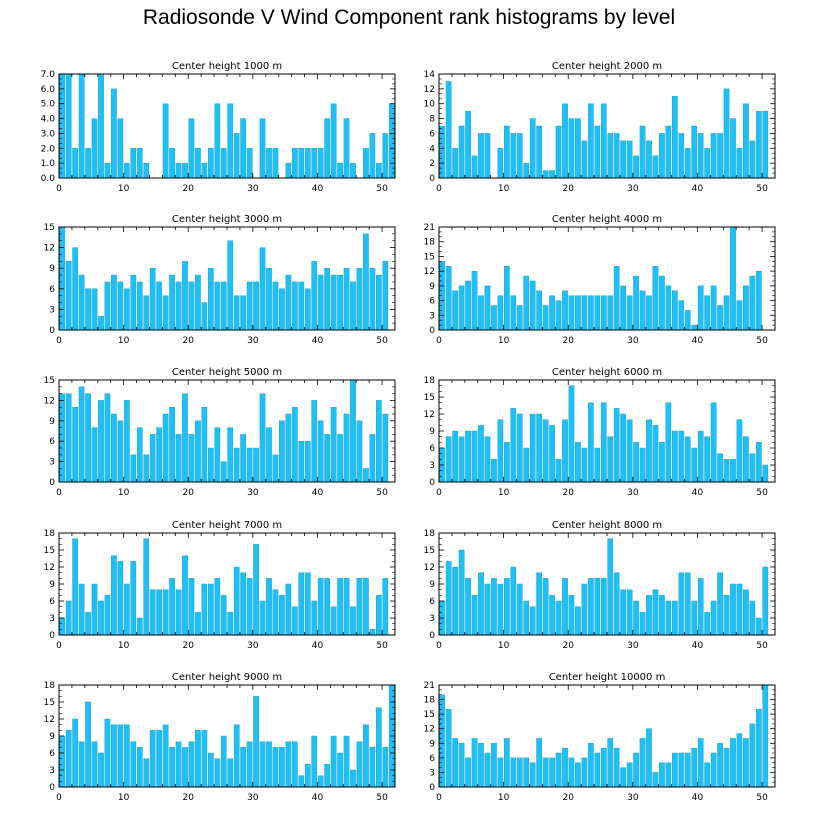 The image size is (818, 824). Describe the element at coordinates (569, 493) in the screenshot. I see `x-tick-label: 20` at that location.